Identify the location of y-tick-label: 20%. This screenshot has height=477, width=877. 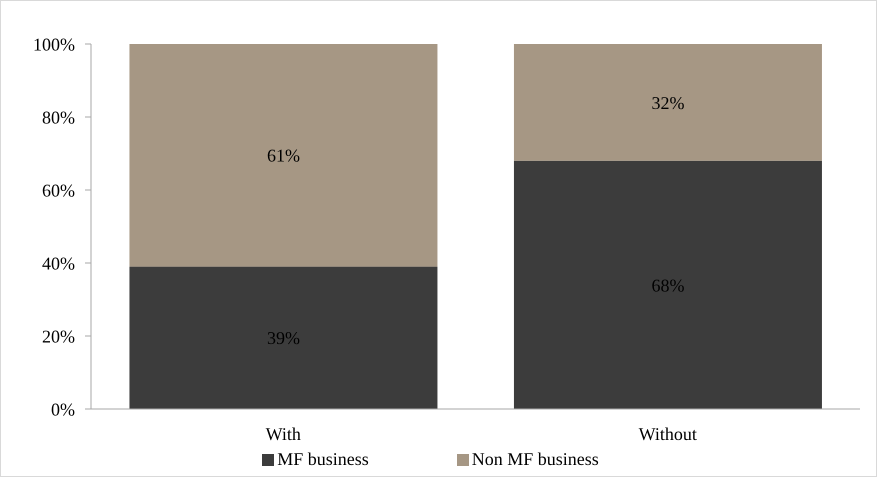
(58, 336).